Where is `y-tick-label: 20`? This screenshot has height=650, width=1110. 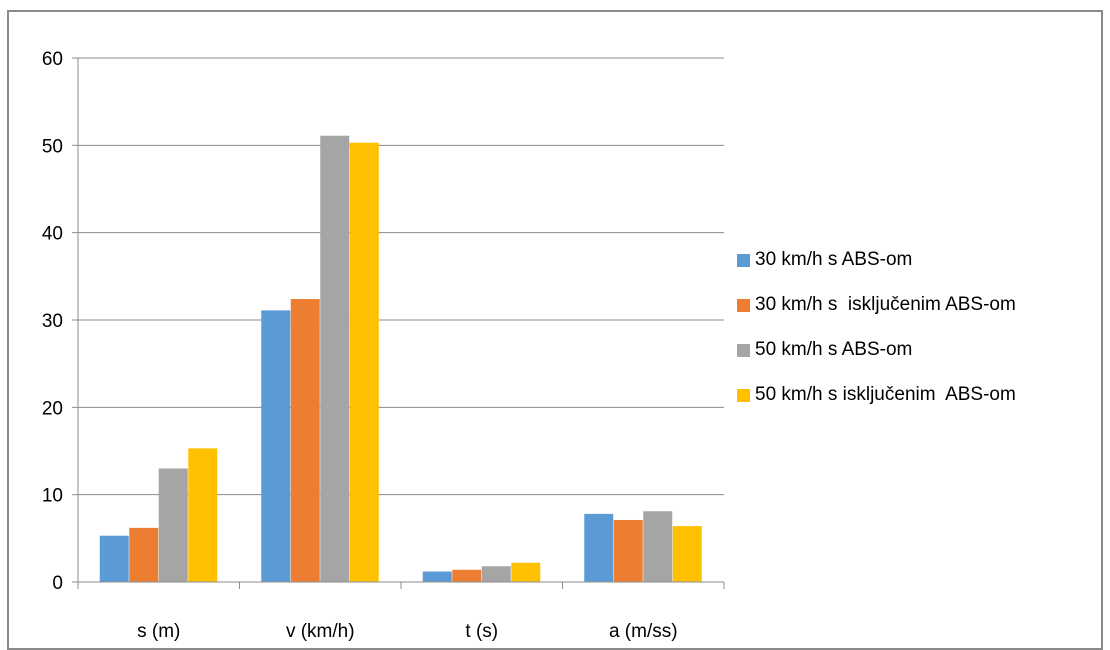 y-tick-label: 20 is located at coordinates (52, 408).